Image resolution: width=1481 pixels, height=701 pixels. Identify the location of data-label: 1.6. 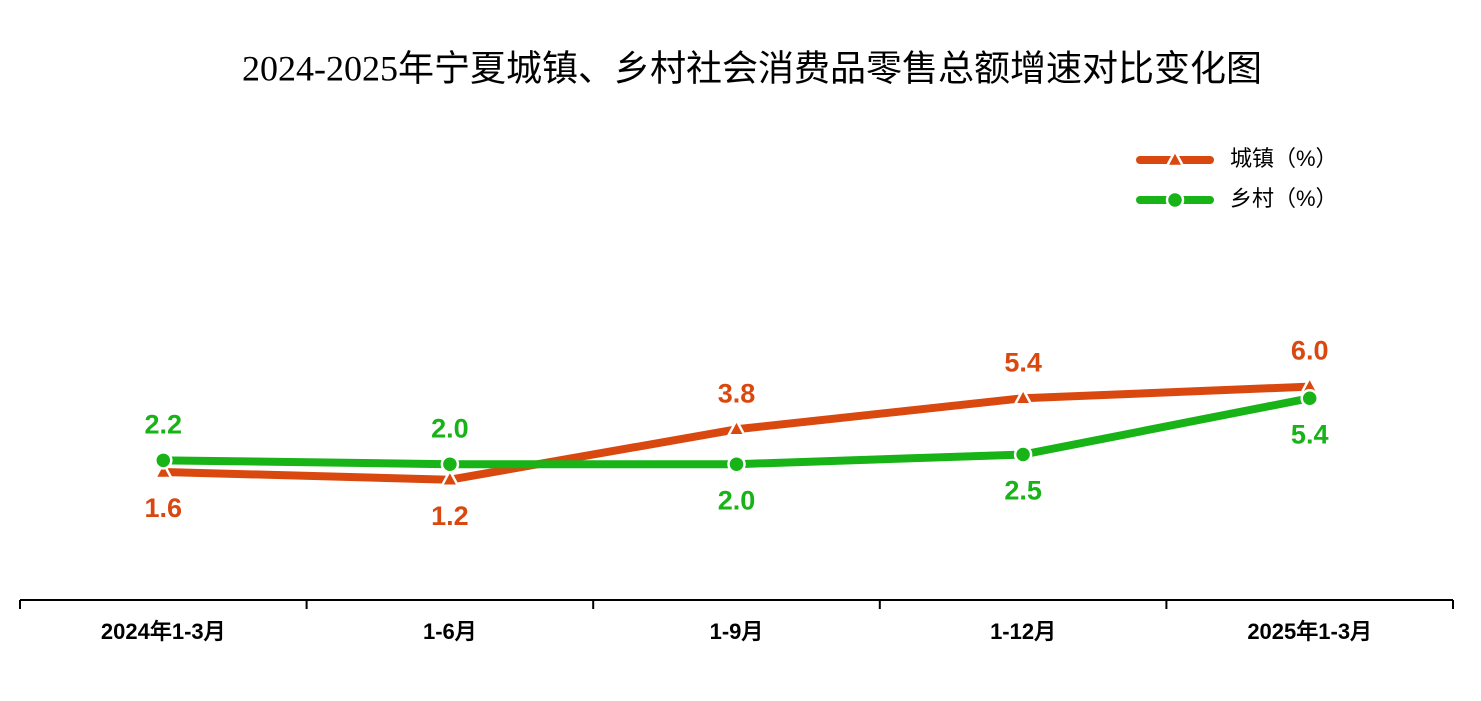
(164, 508).